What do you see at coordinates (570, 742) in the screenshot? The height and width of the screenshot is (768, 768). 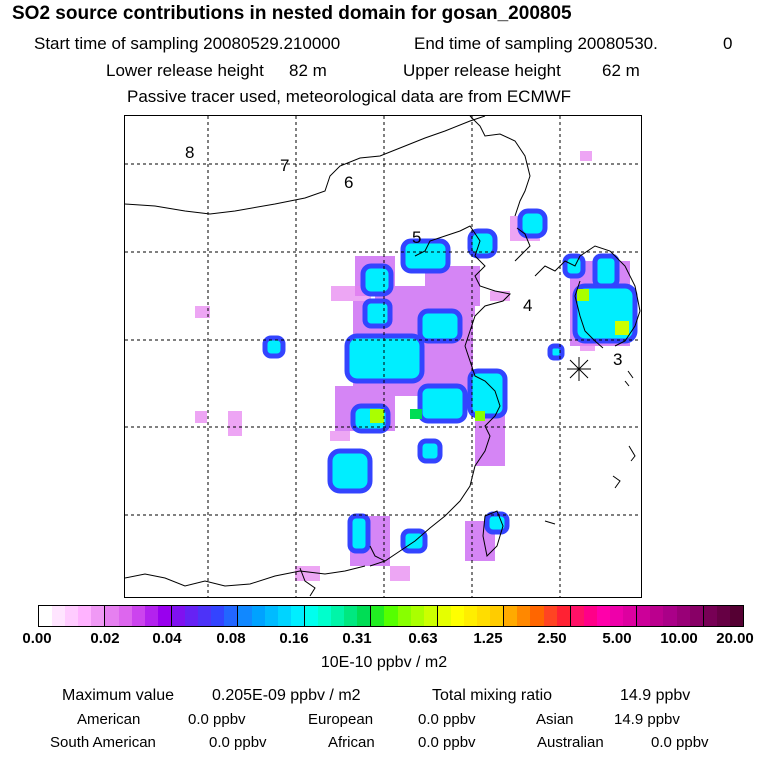 I see `region-name: Australian` at bounding box center [570, 742].